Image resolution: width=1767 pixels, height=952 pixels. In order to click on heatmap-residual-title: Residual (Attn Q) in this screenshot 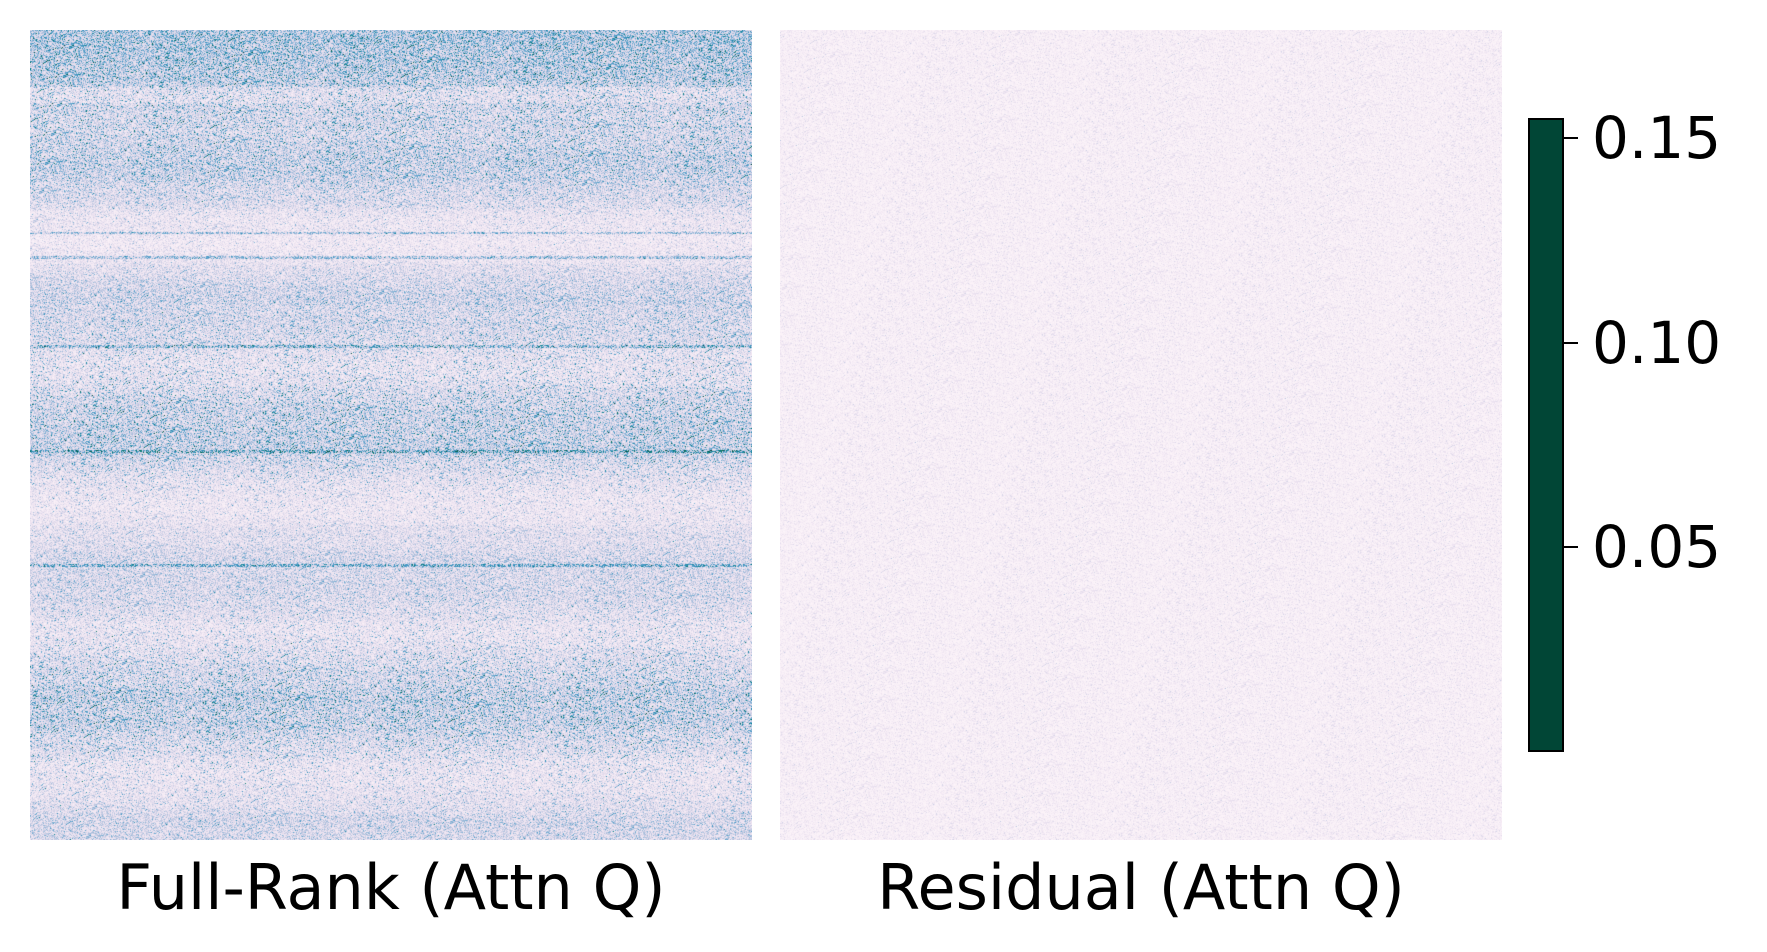, I will do `click(1141, 887)`.